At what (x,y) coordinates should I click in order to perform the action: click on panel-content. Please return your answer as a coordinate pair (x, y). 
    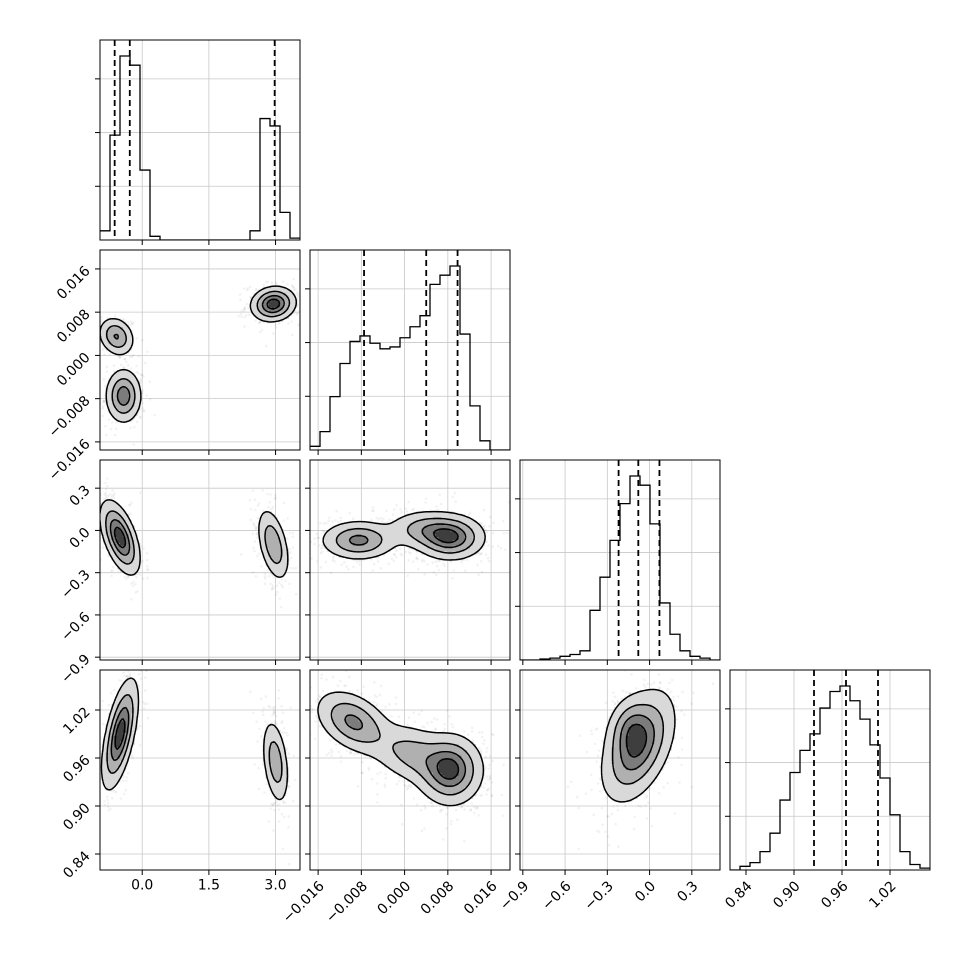
    Looking at the image, I should click on (620, 560).